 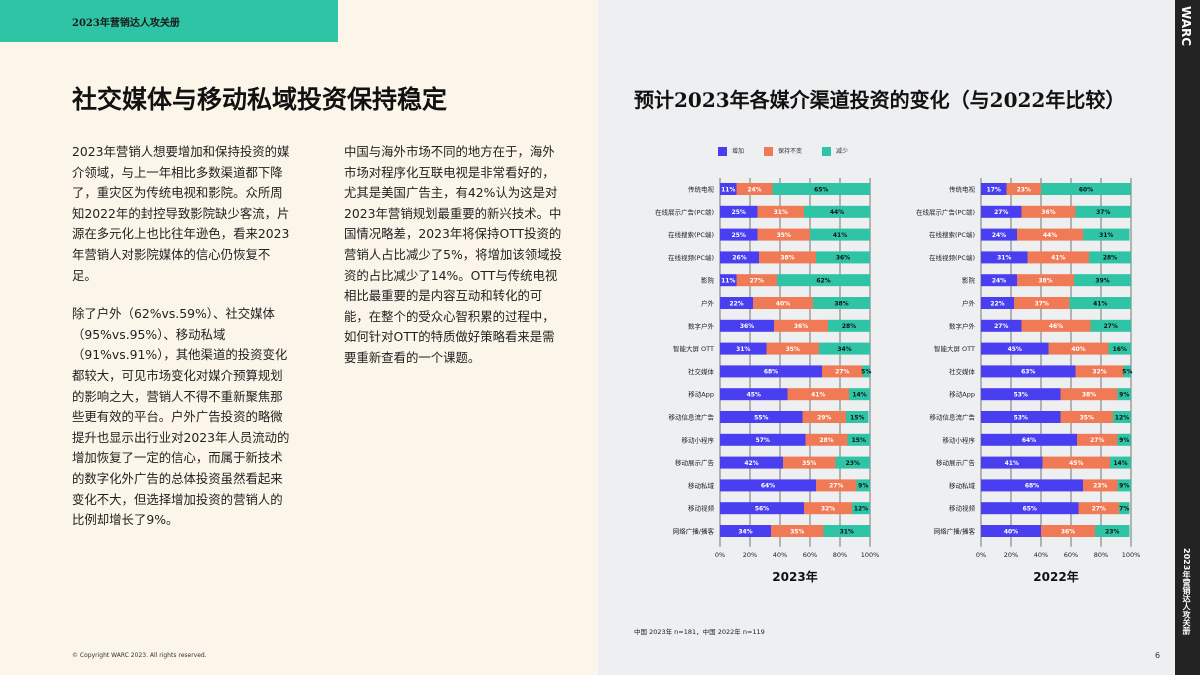 What do you see at coordinates (728, 189) in the screenshot?
I see `data-label: 11%` at bounding box center [728, 189].